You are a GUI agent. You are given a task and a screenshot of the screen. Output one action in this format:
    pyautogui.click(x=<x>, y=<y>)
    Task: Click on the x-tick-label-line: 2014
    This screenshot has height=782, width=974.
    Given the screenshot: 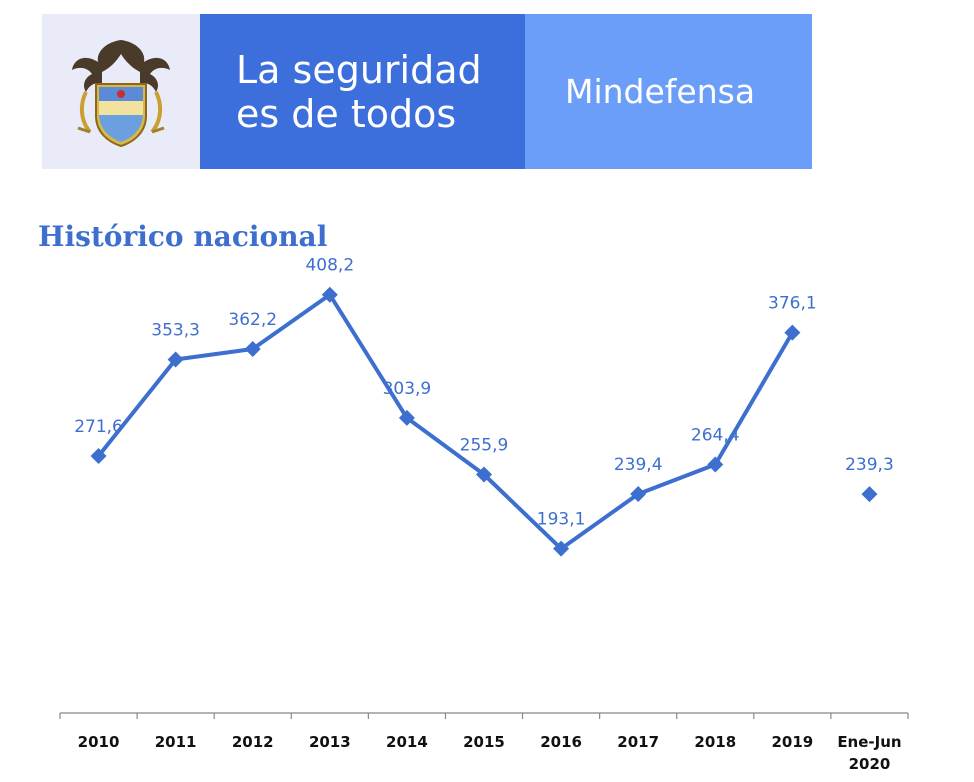 What is the action you would take?
    pyautogui.click(x=407, y=742)
    